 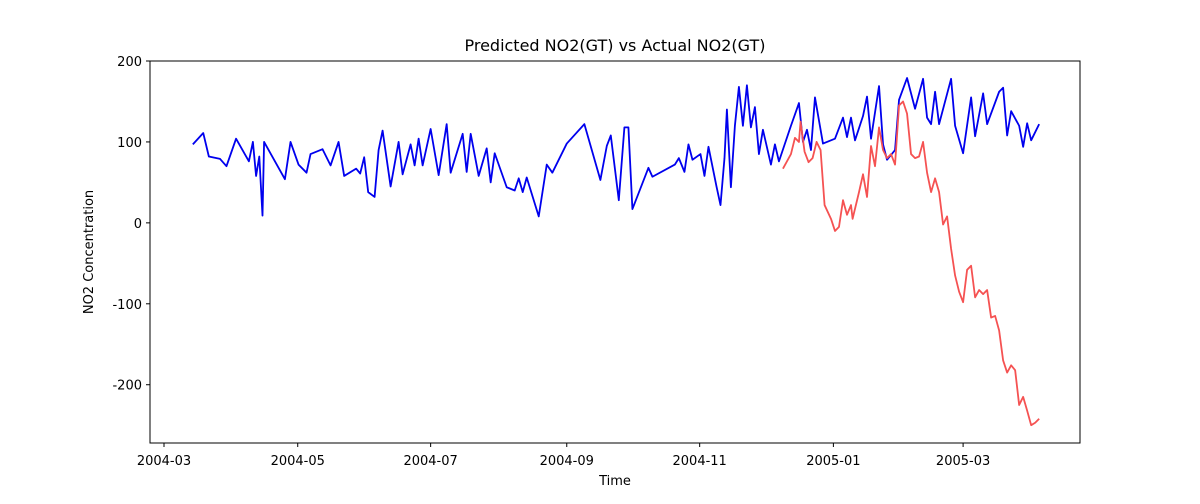 I want to click on x-tick-label: 2004-11, so click(x=700, y=461).